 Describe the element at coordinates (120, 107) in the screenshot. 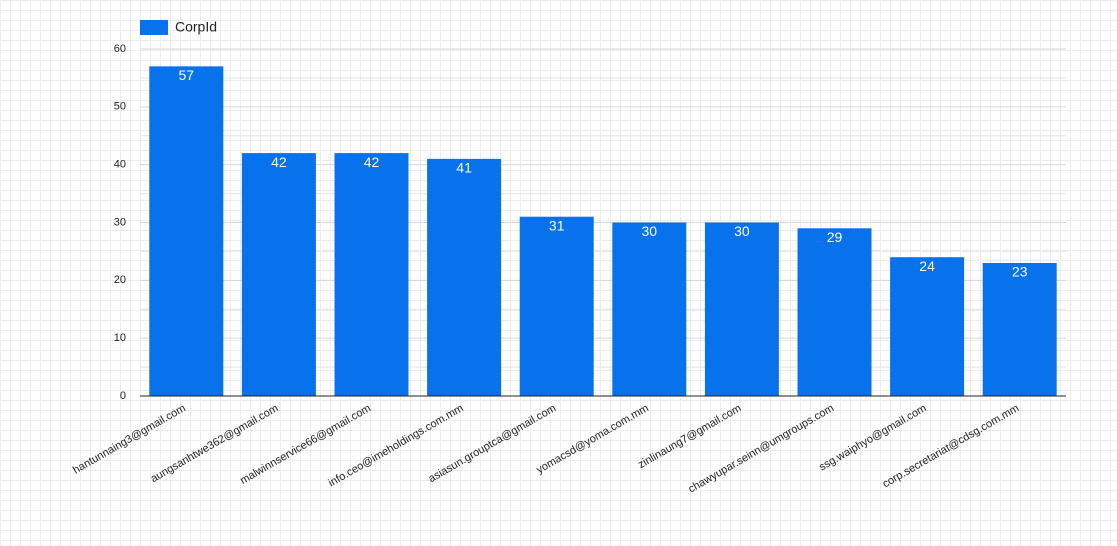

I see `y-tick-label: 50` at that location.